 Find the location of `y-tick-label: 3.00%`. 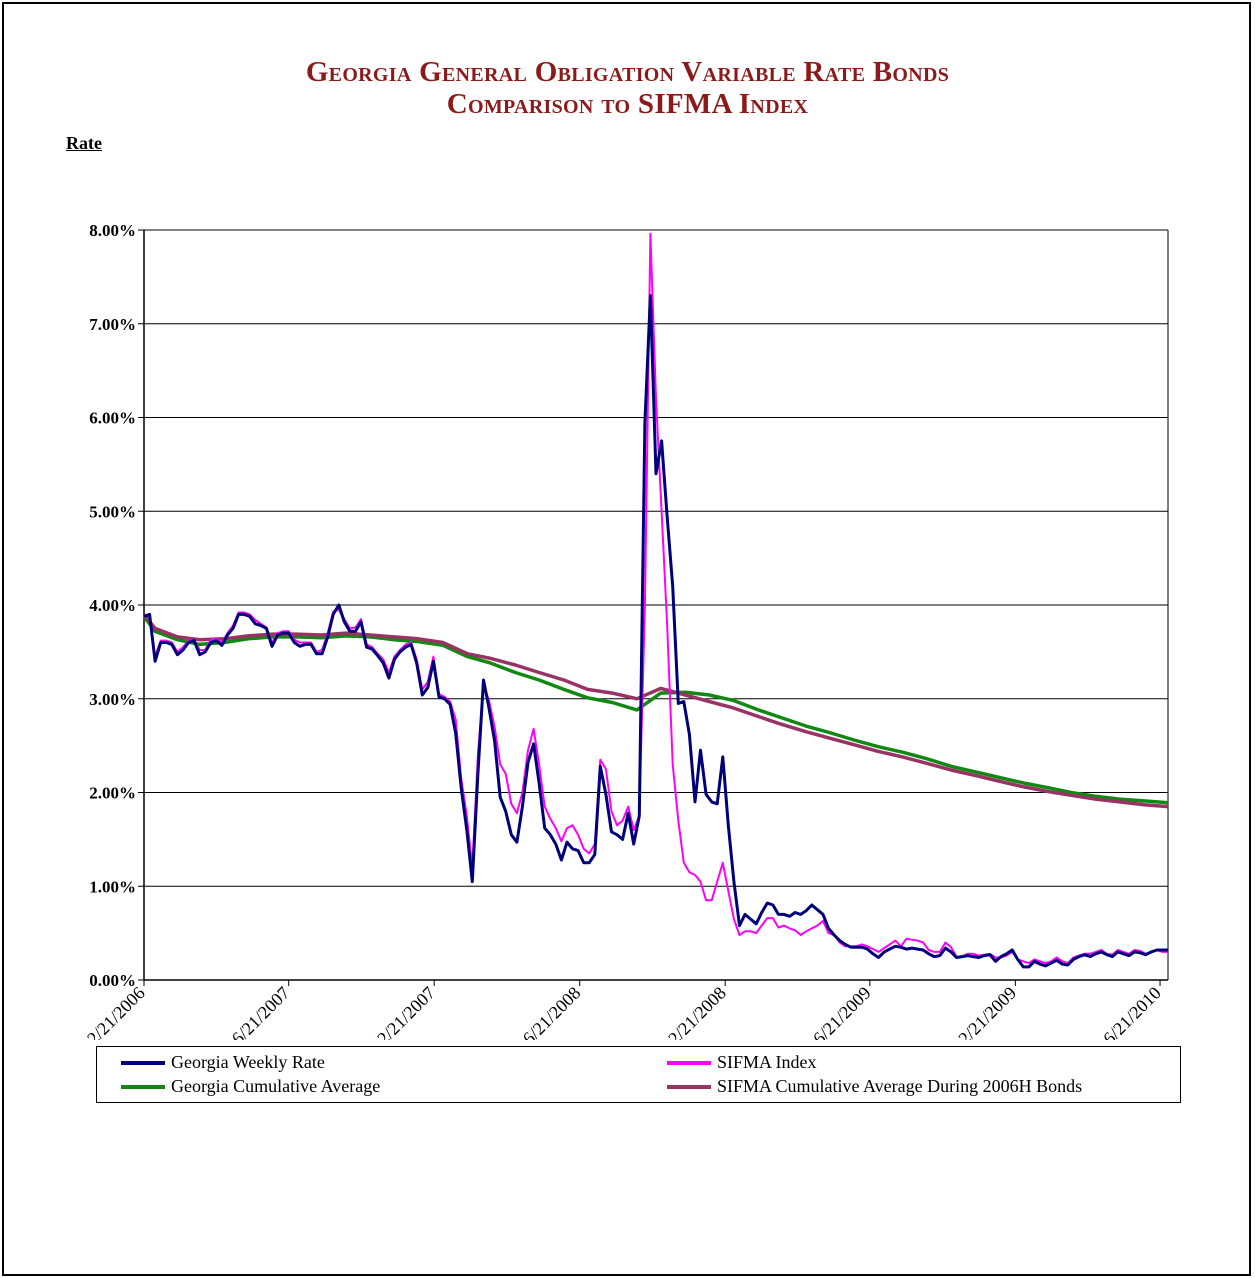

y-tick-label: 3.00% is located at coordinates (112, 699).